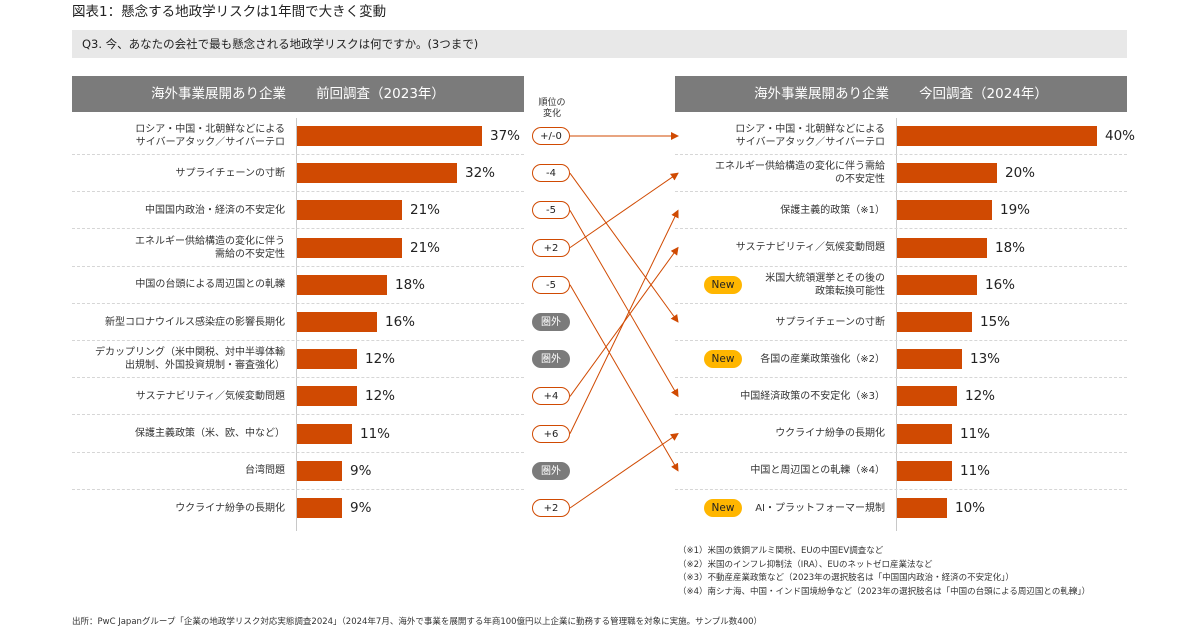  I want to click on left-category-label: ウクライナ紛争の長期化, so click(230, 508).